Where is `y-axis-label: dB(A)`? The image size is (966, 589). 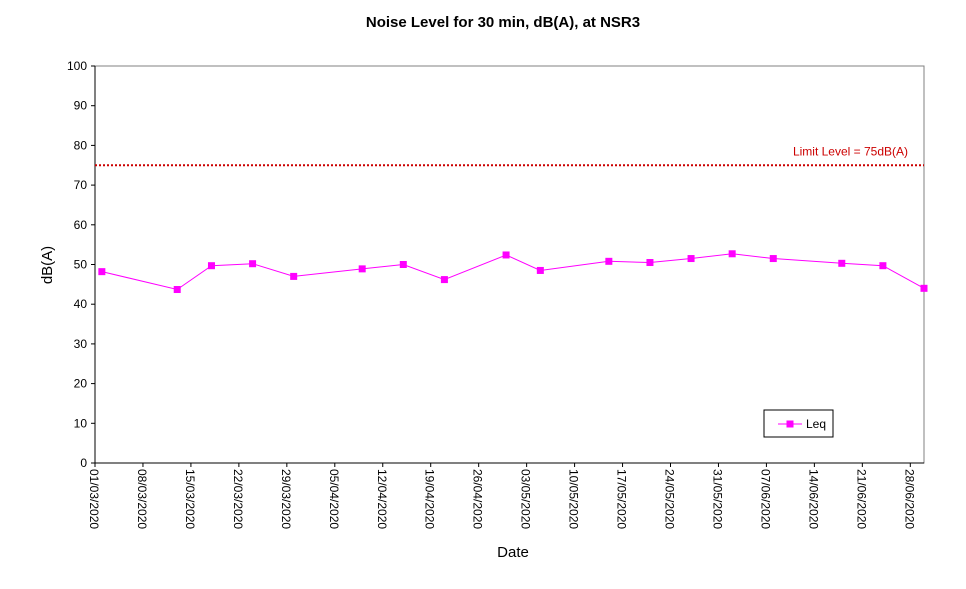
y-axis-label: dB(A) is located at coordinates (47, 265).